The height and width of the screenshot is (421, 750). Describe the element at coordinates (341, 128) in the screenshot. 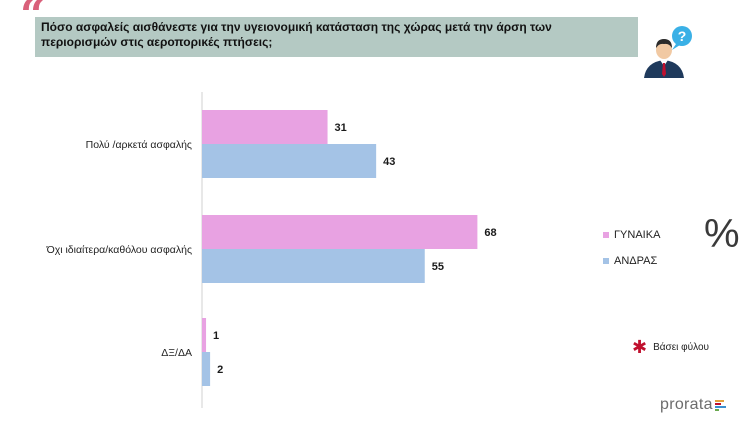

I see `value-label-very-fairly-safe-women: 31` at that location.